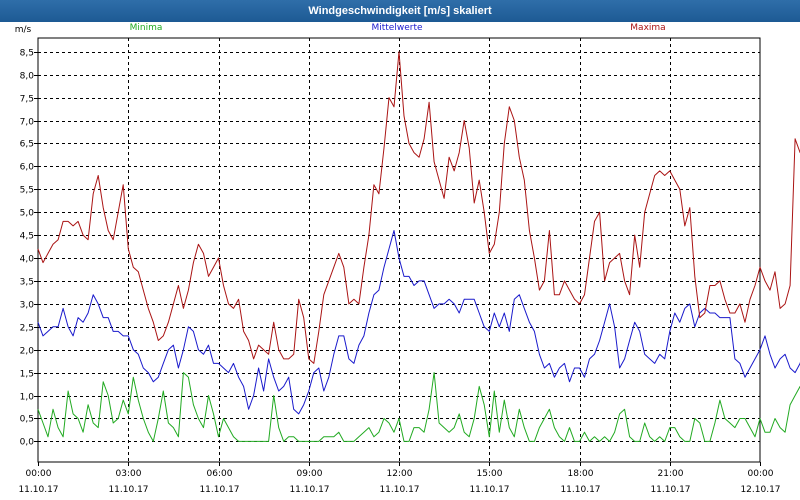  What do you see at coordinates (27, 306) in the screenshot?
I see `y-tick-label: 3,0` at bounding box center [27, 306].